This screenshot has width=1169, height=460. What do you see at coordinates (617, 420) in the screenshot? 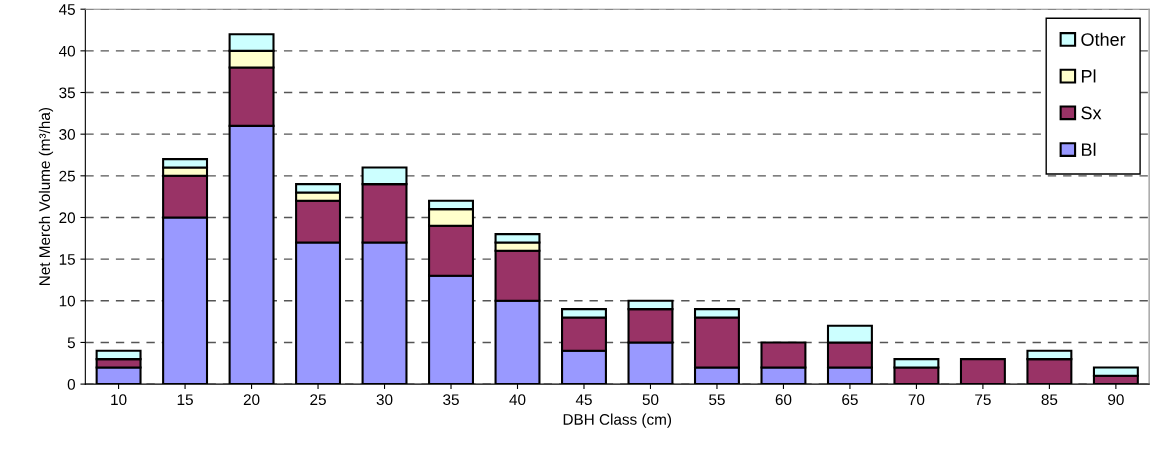
I see `x-axis-title: DBH Class (cm)` at bounding box center [617, 420].